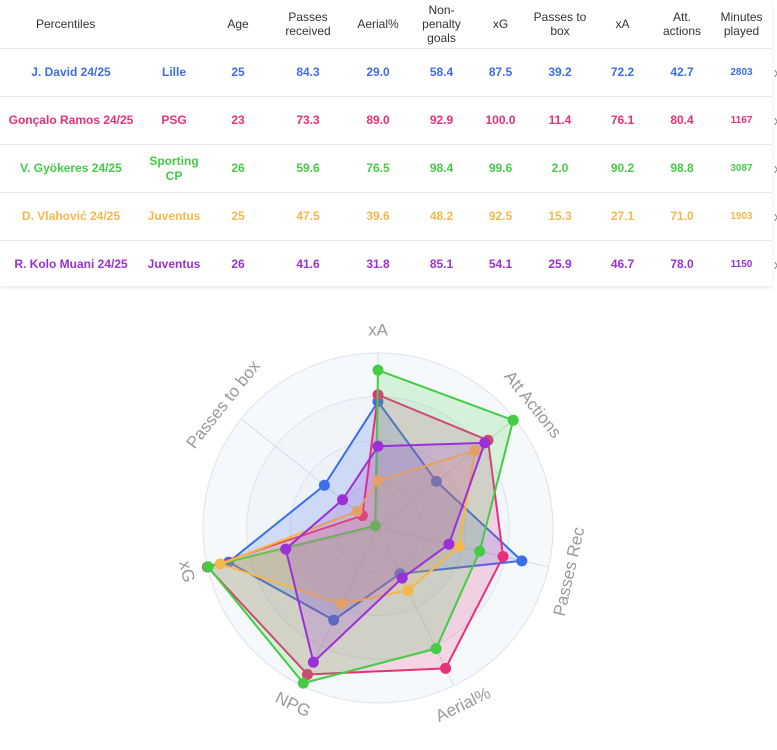 This screenshot has height=750, width=777. I want to click on att-actions-cell: 80.4, so click(682, 120).